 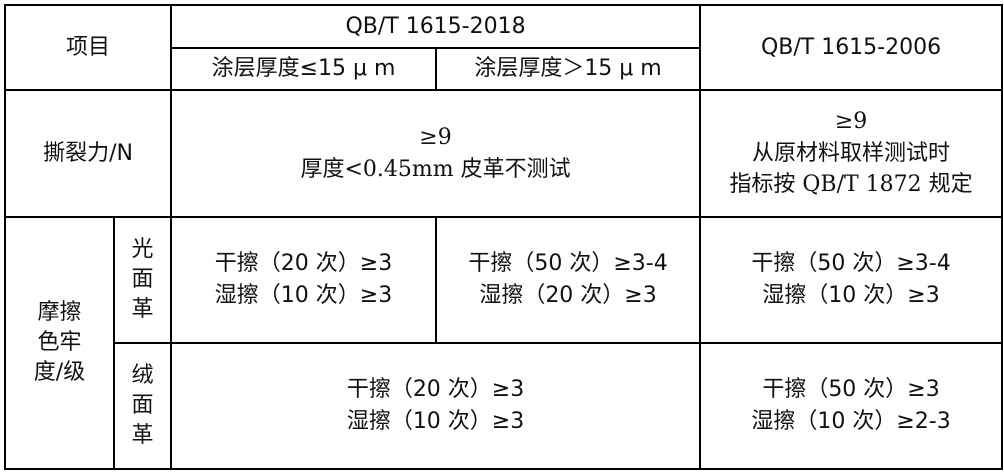 I want to click on tear-2006-value: ≥9, so click(x=851, y=121).